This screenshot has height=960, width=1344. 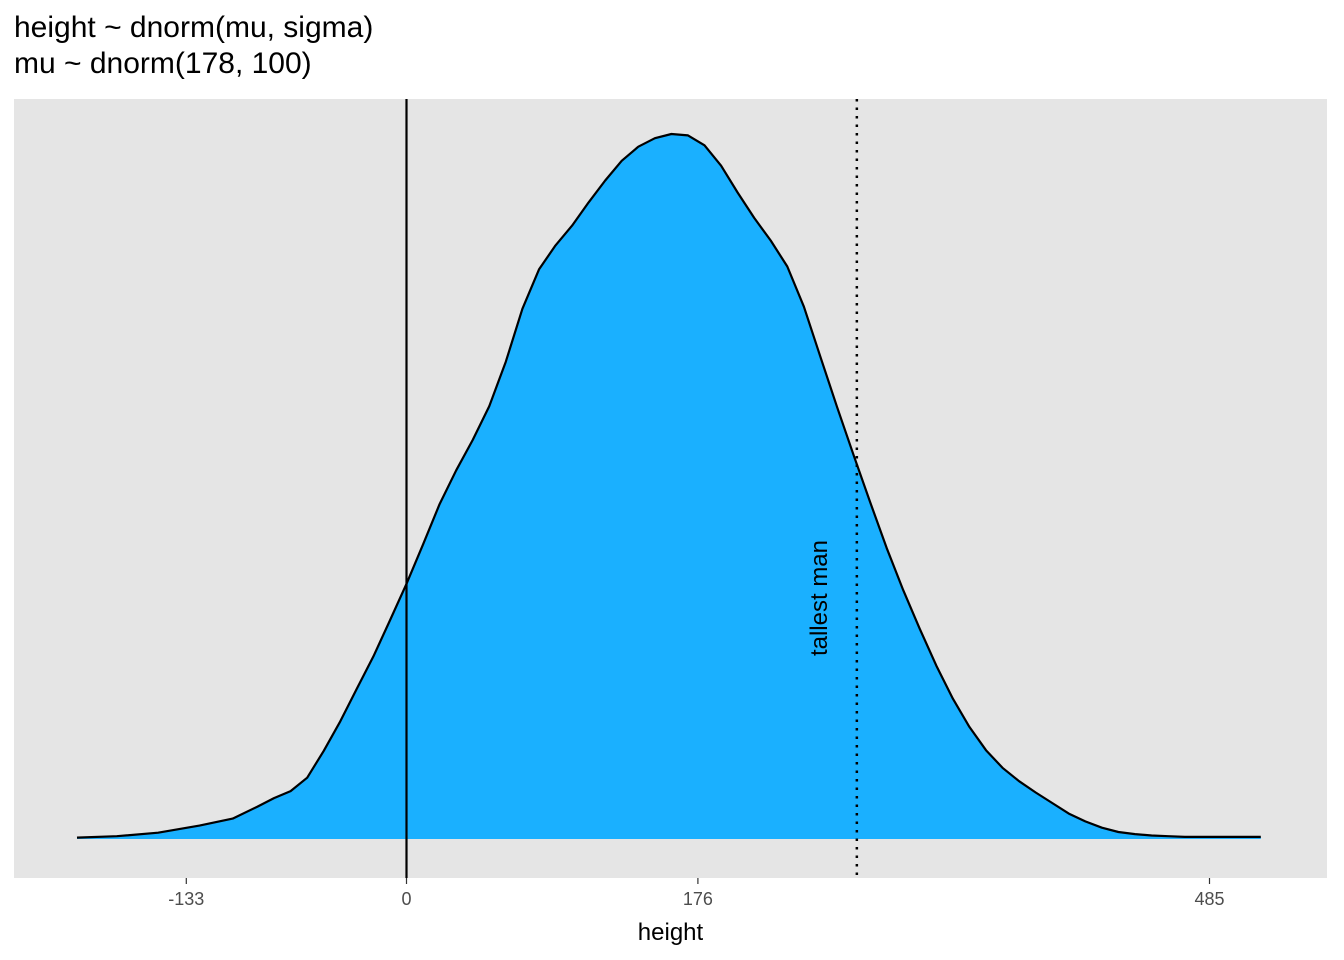 I want to click on chart-subtitle: mu ~ dnorm(178, 100), so click(x=163, y=63).